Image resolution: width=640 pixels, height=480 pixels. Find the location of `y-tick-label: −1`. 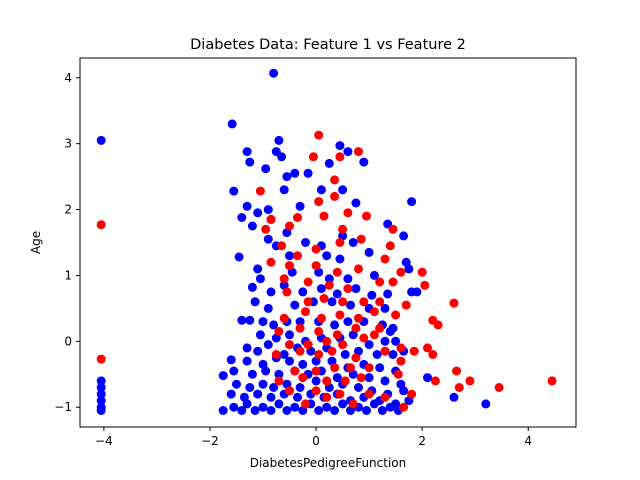

y-tick-label: −1 is located at coordinates (63, 407).